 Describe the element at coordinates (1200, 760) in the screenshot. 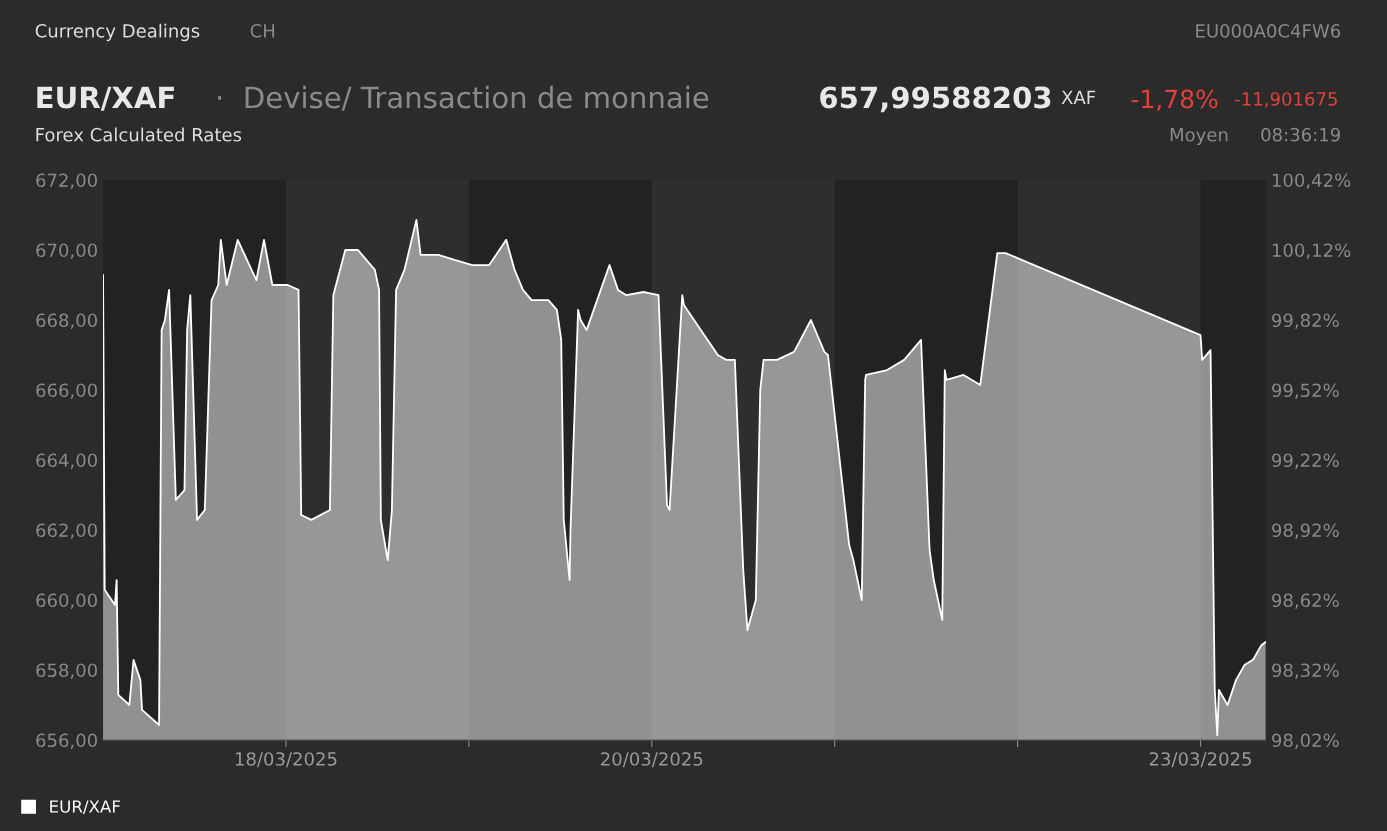

I see `x-tick-label: 23/03/2025` at that location.